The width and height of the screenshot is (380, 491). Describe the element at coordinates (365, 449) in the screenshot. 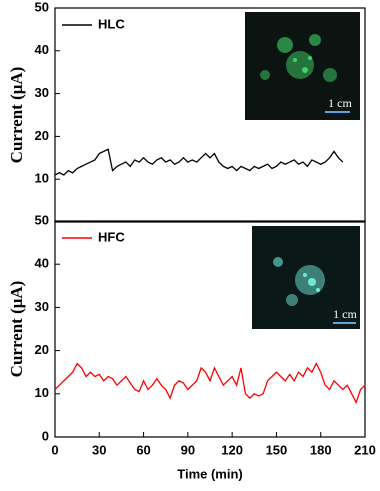

I see `x-tick-label: 210` at that location.